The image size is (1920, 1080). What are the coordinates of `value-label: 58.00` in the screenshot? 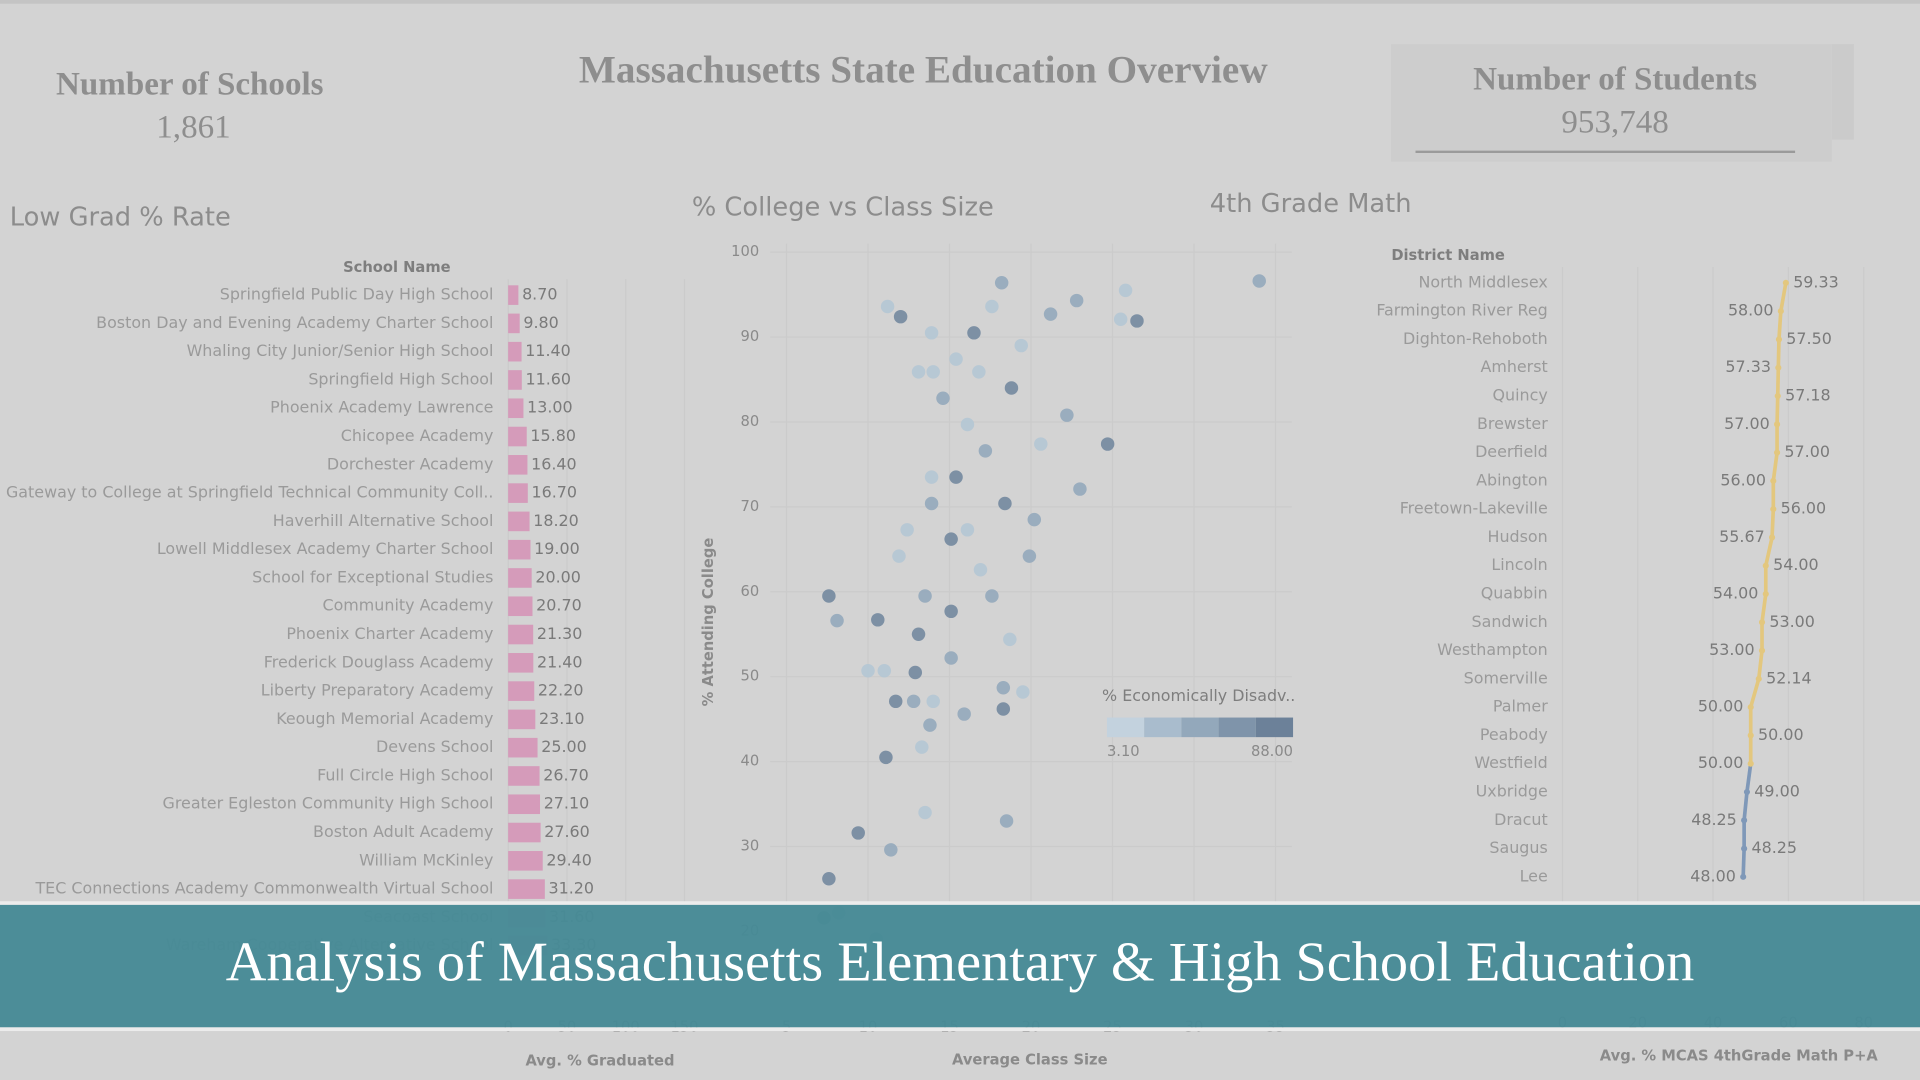 It's located at (1751, 310).